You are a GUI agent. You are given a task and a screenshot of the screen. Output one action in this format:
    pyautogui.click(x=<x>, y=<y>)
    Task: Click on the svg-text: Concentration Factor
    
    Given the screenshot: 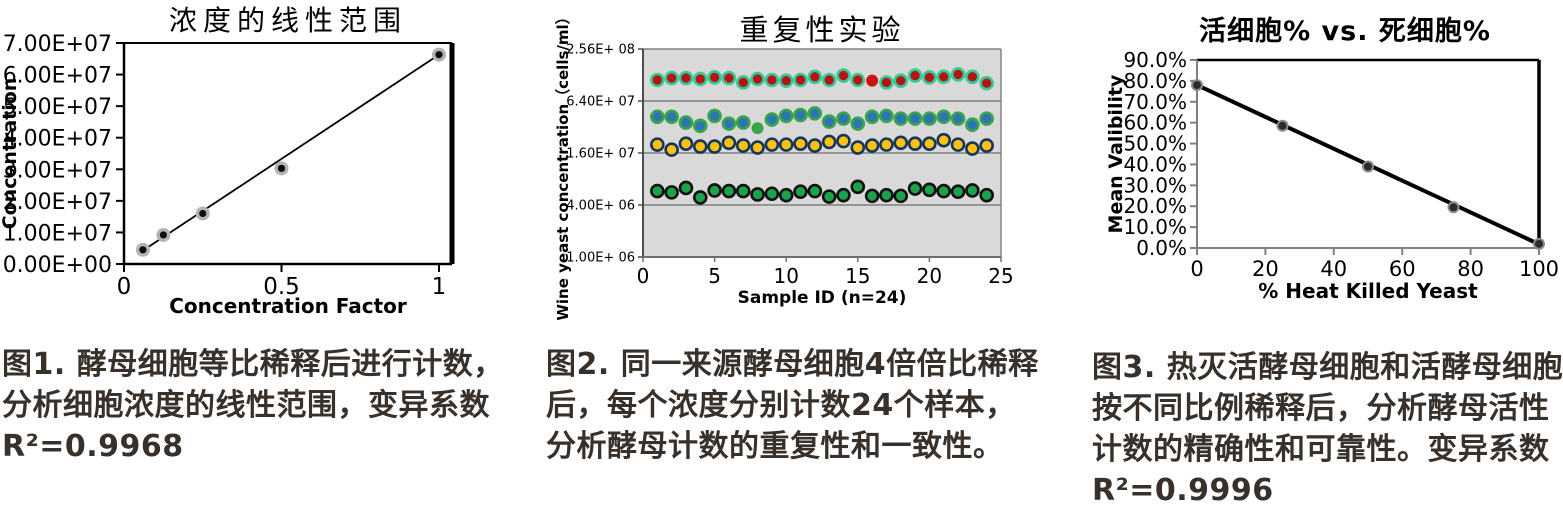 What is the action you would take?
    pyautogui.click(x=288, y=306)
    